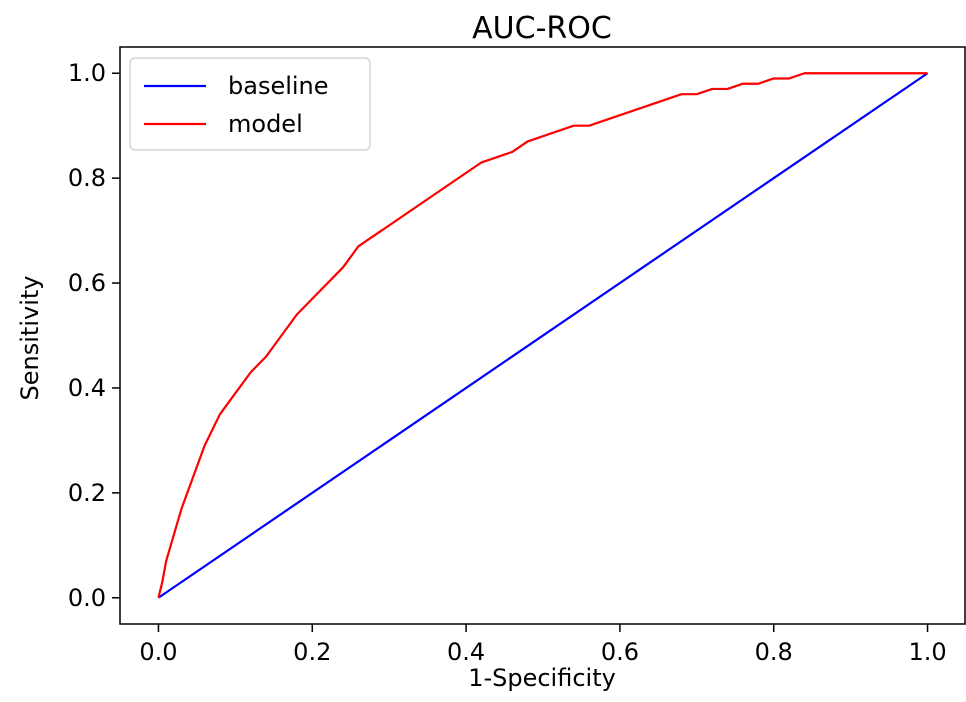 Image resolution: width=966 pixels, height=702 pixels. What do you see at coordinates (30, 338) in the screenshot?
I see `y-axis-label: Sensitivity` at bounding box center [30, 338].